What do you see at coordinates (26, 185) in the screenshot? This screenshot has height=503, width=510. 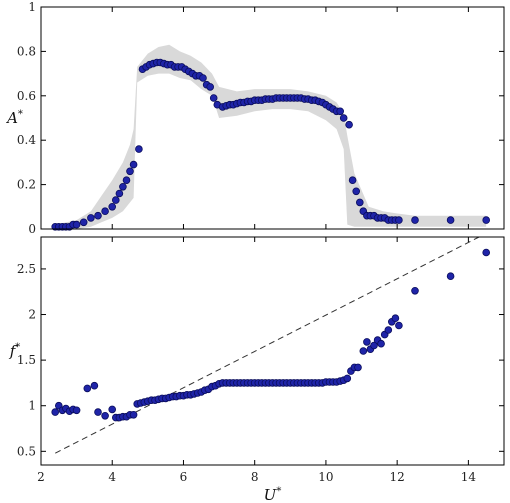 I see `amplitude-y-tick-label: 0.2` at bounding box center [26, 185].